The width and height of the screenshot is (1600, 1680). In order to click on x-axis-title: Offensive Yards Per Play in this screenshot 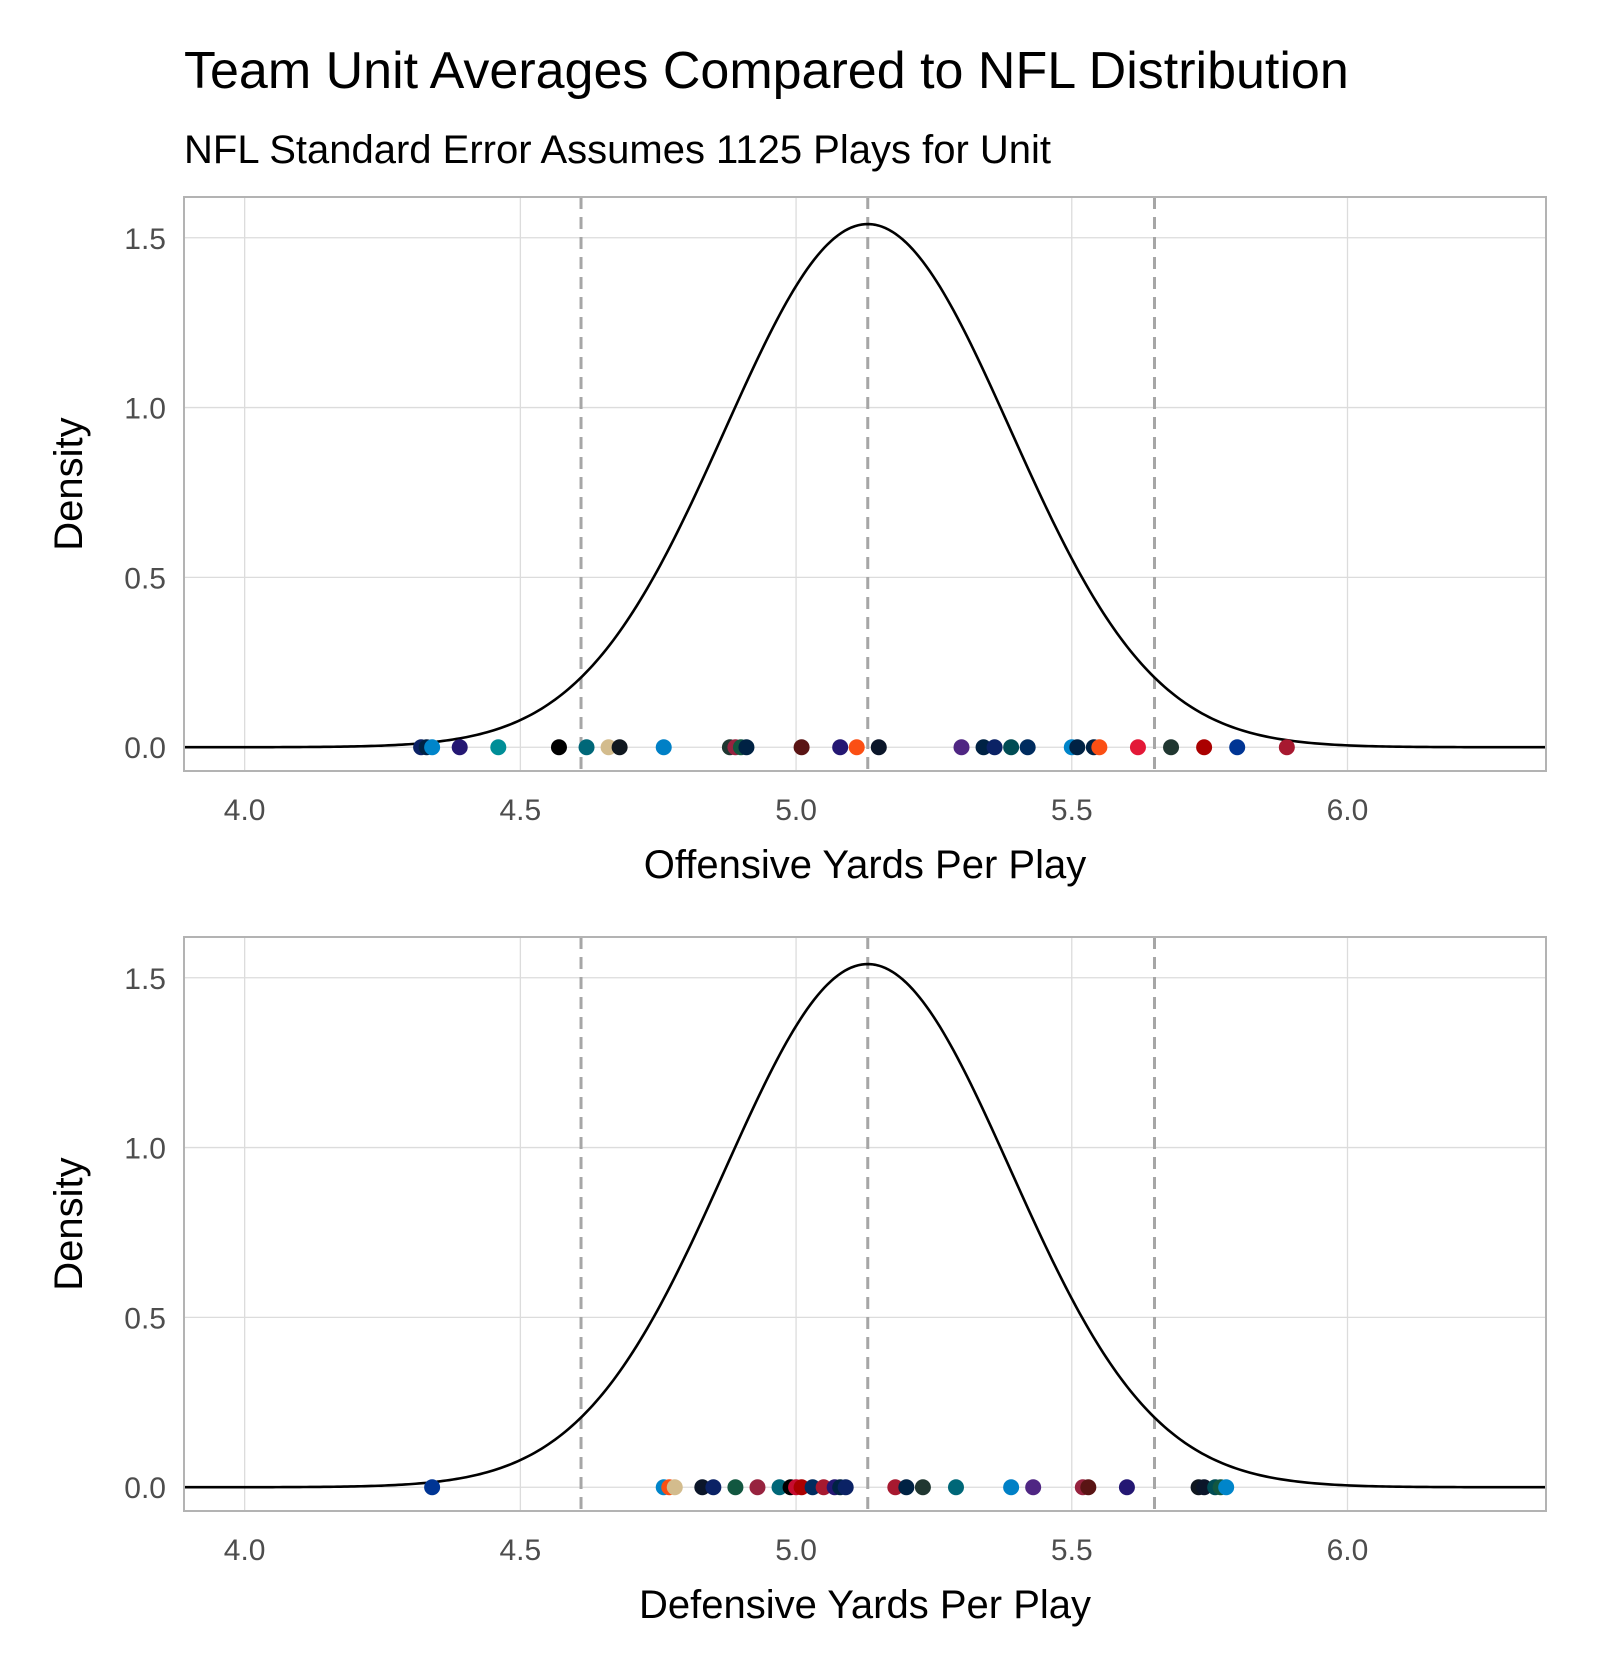, I will do `click(865, 865)`.